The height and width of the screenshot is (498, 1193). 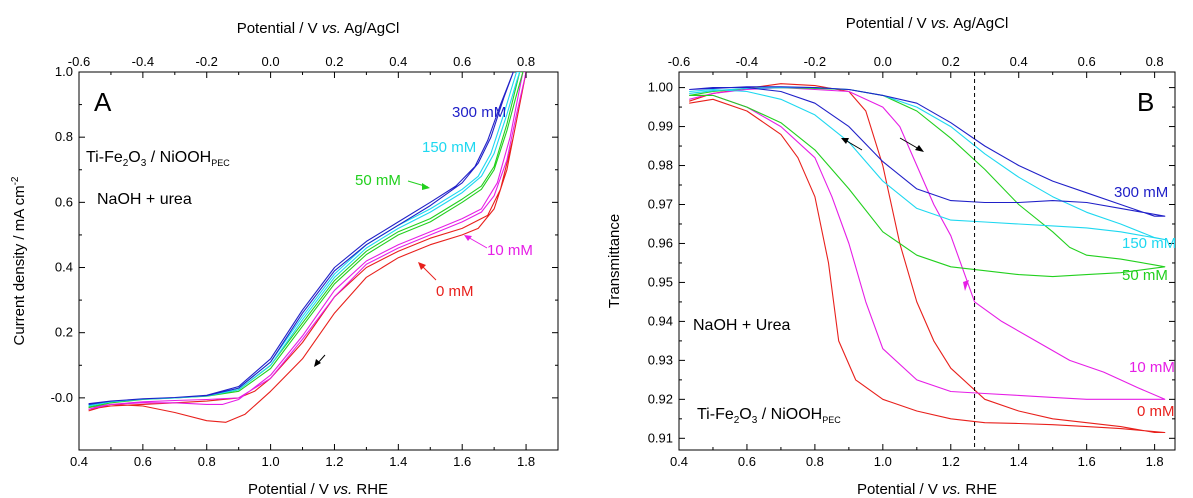 What do you see at coordinates (741, 325) in the screenshot?
I see `electrolyte-label-b: NaOH + Urea` at bounding box center [741, 325].